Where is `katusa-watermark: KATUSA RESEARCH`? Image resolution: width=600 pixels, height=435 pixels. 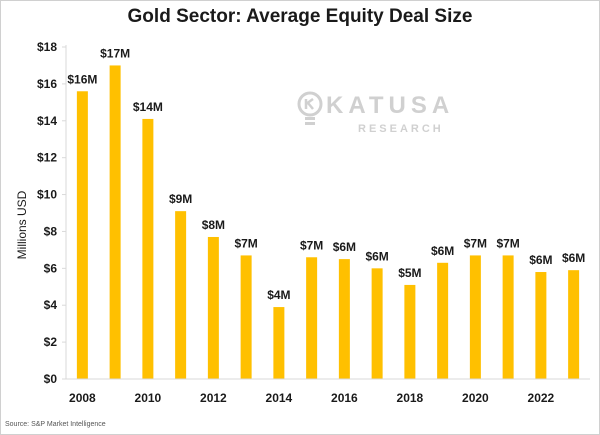
katusa-watermark: KATUSA RESEARCH is located at coordinates (381, 120).